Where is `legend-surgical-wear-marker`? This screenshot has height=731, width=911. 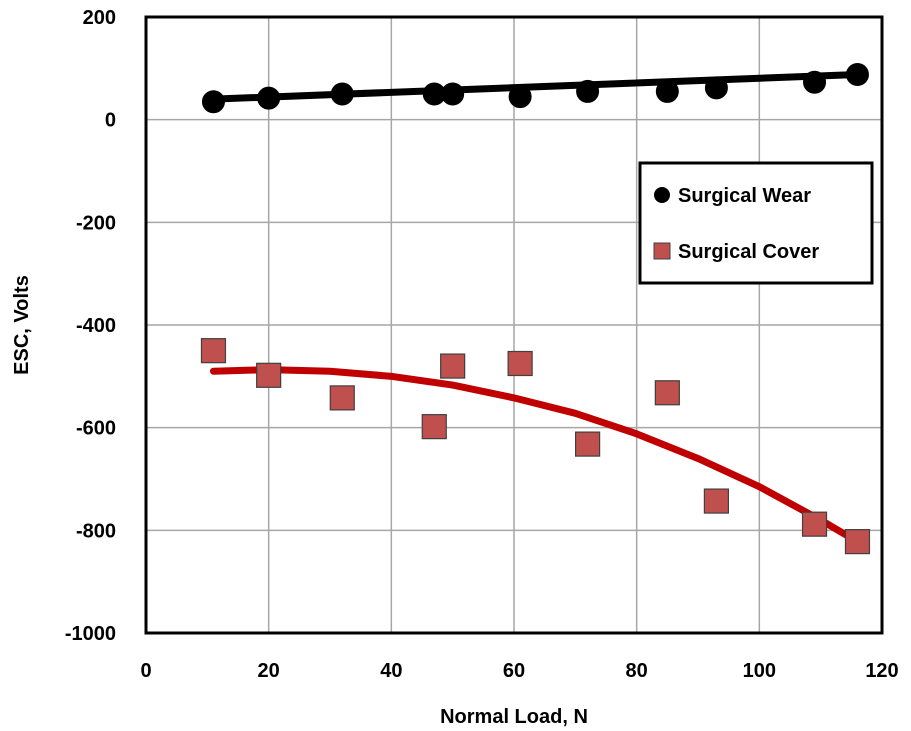
legend-surgical-wear-marker is located at coordinates (662, 195).